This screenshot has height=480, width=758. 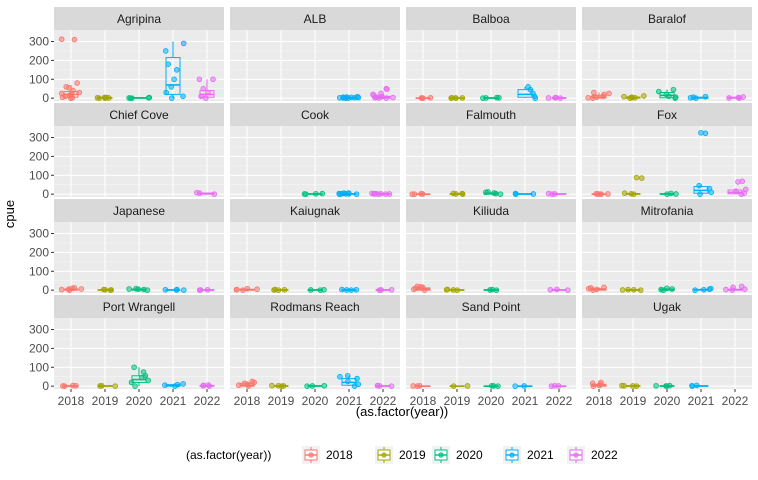 What do you see at coordinates (139, 211) in the screenshot?
I see `strip-label: Japanese` at bounding box center [139, 211].